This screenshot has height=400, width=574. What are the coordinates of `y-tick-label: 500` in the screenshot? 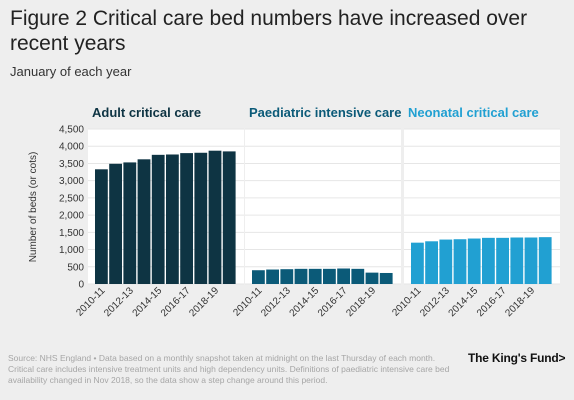 It's located at (75, 267).